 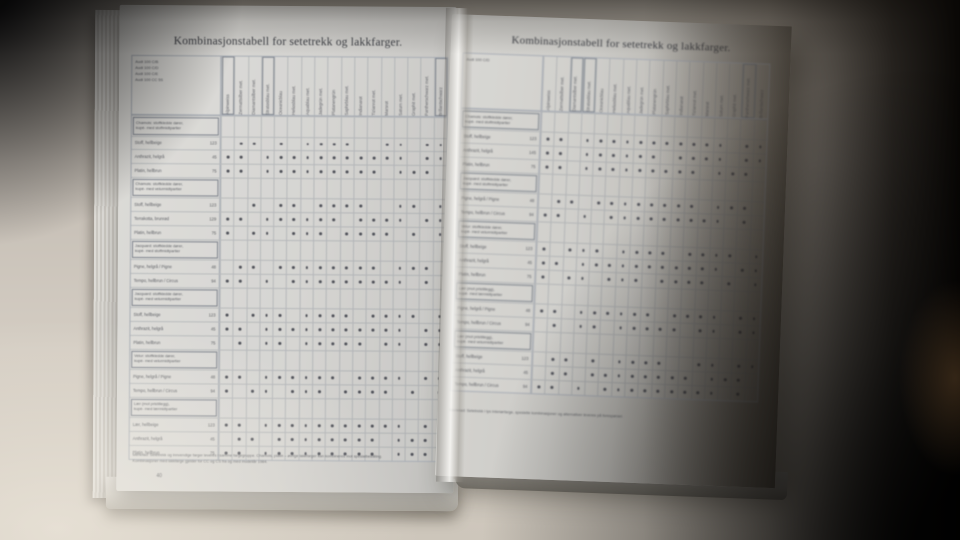 What do you see at coordinates (213, 267) in the screenshot?
I see `color-code: 48` at bounding box center [213, 267].